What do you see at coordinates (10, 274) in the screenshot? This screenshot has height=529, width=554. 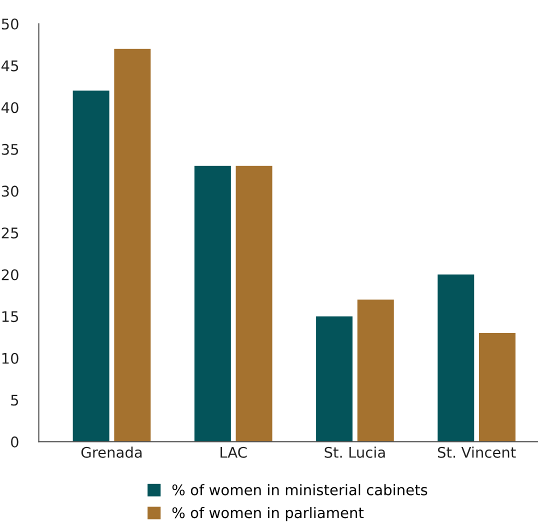 I see `y-tick-label: 20` at bounding box center [10, 274].